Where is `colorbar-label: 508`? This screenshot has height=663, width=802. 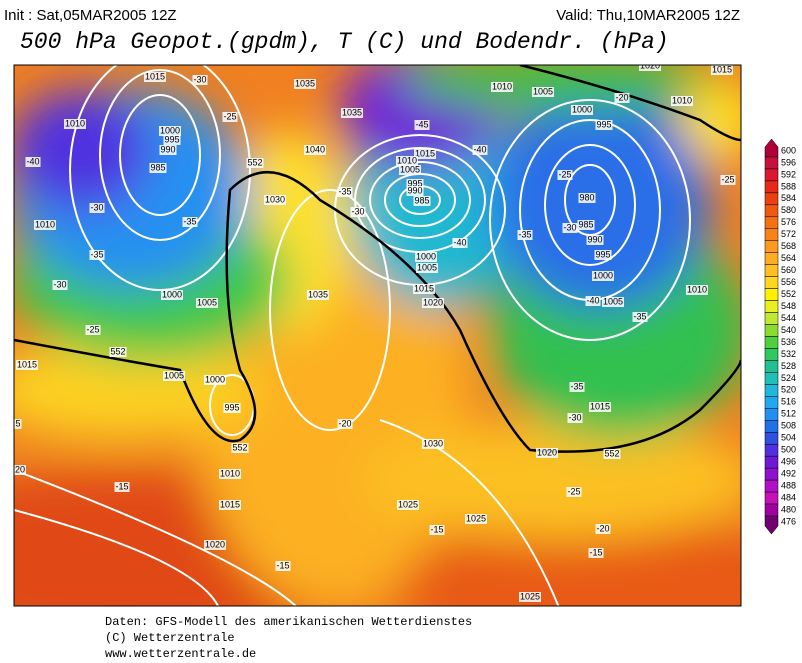 colorbar-label: 508 is located at coordinates (788, 426).